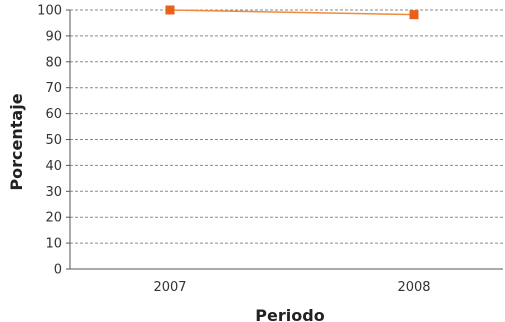 The width and height of the screenshot is (505, 322). I want to click on y-axis-title: Porcentaje, so click(16, 141).